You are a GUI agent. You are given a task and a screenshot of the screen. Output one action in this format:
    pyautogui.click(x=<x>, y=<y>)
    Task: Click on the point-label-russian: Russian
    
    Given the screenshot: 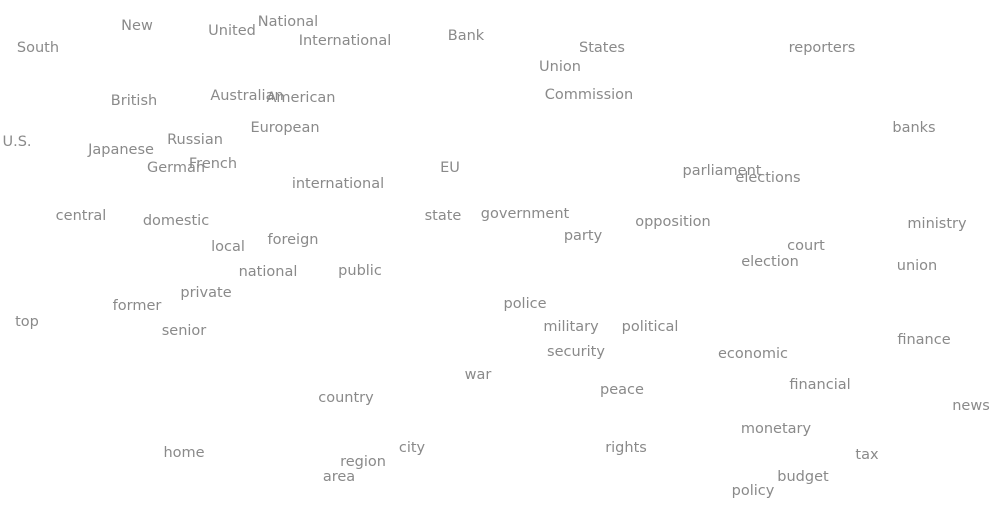 What is the action you would take?
    pyautogui.click(x=195, y=140)
    